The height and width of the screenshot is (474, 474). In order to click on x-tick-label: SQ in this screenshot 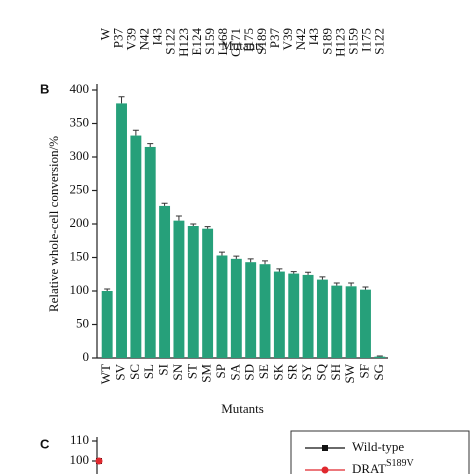, I will do `click(320, 371)`.